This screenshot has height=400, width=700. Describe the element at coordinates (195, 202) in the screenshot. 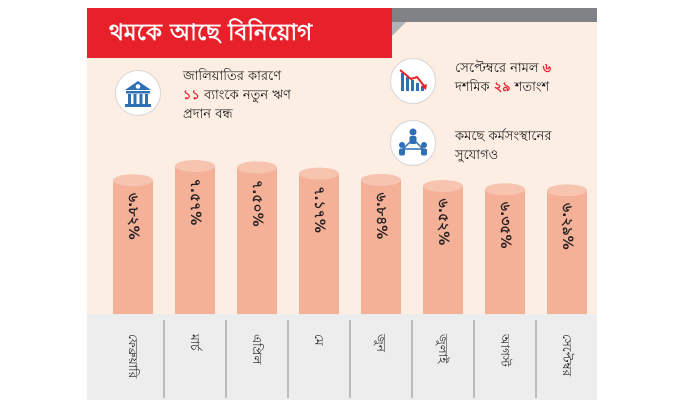

I see `bar-value-label: ৭.৫৭%` at that location.